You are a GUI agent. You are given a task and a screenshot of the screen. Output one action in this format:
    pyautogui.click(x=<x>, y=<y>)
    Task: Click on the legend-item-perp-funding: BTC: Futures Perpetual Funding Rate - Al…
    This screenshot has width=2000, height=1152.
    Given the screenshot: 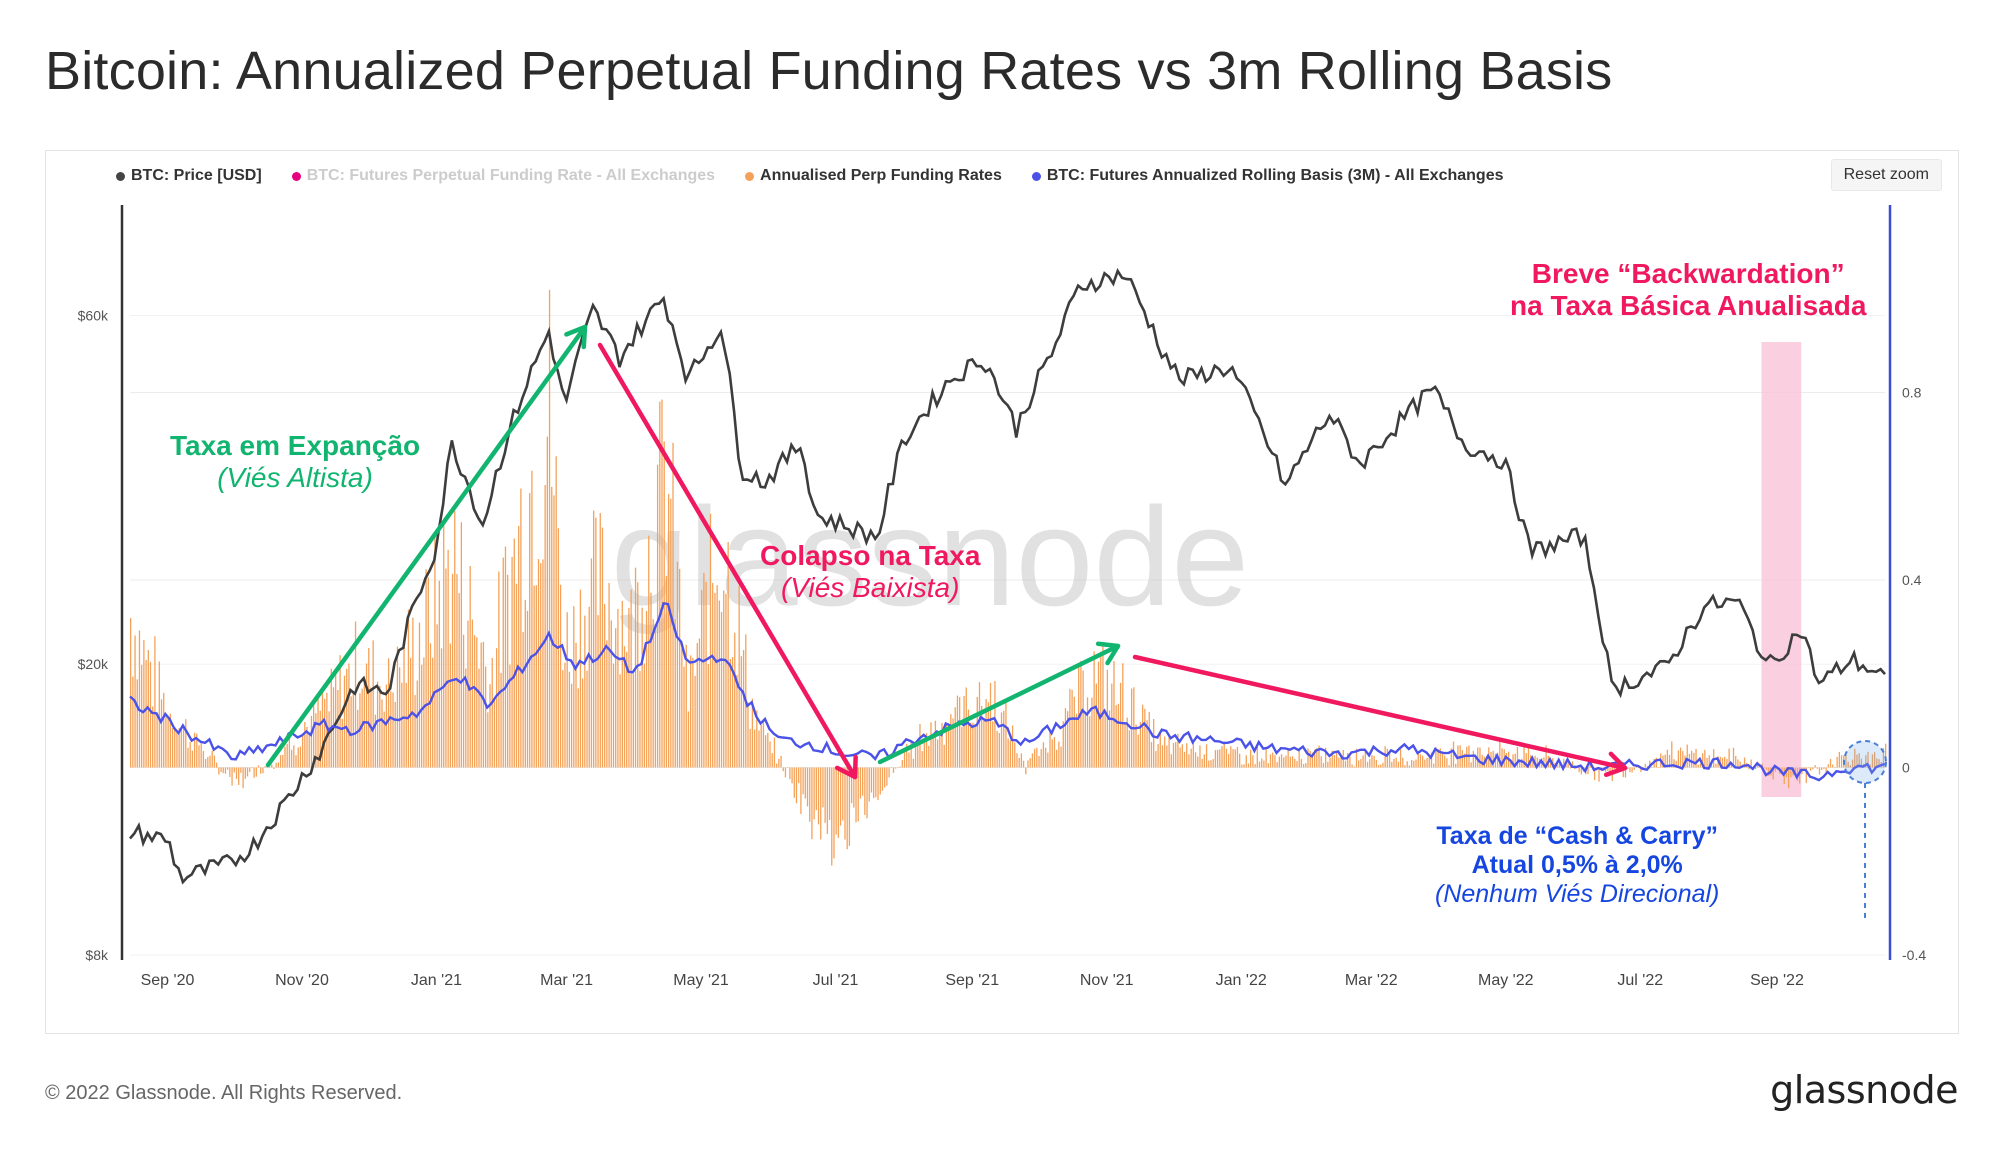 What is the action you would take?
    pyautogui.click(x=503, y=176)
    